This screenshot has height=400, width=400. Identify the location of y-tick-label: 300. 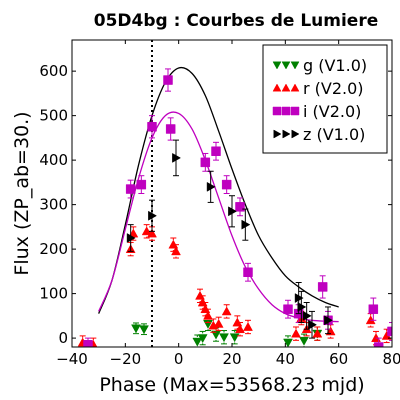
(53, 205).